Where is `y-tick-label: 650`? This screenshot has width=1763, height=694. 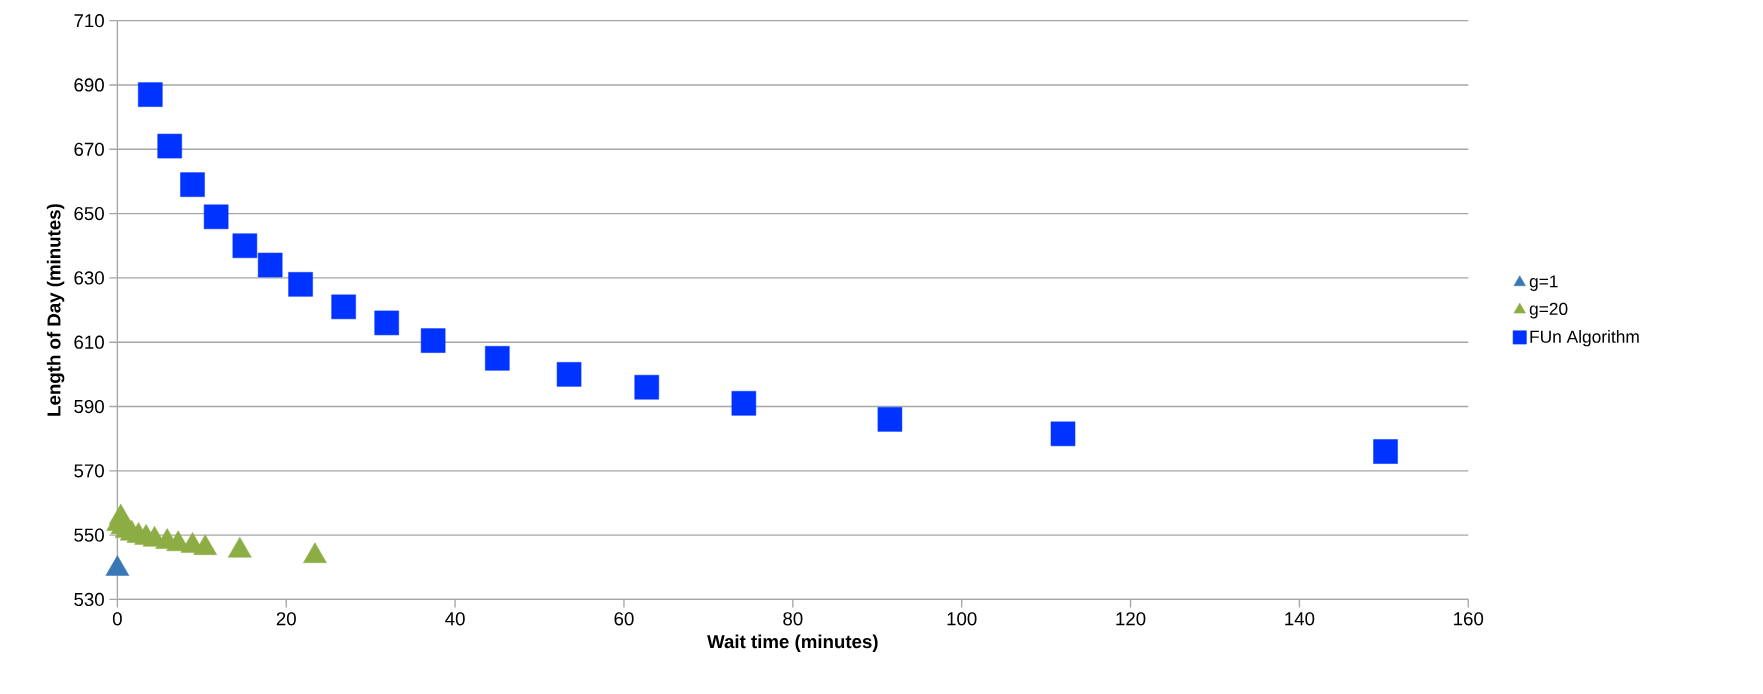
y-tick-label: 650 is located at coordinates (89, 213).